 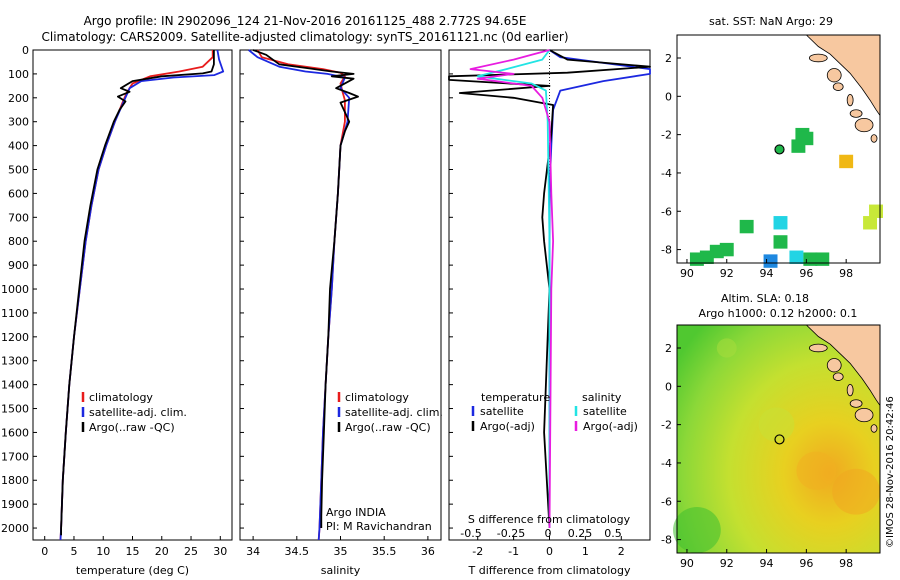 I want to click on x-tick-label: 20, so click(x=162, y=551).